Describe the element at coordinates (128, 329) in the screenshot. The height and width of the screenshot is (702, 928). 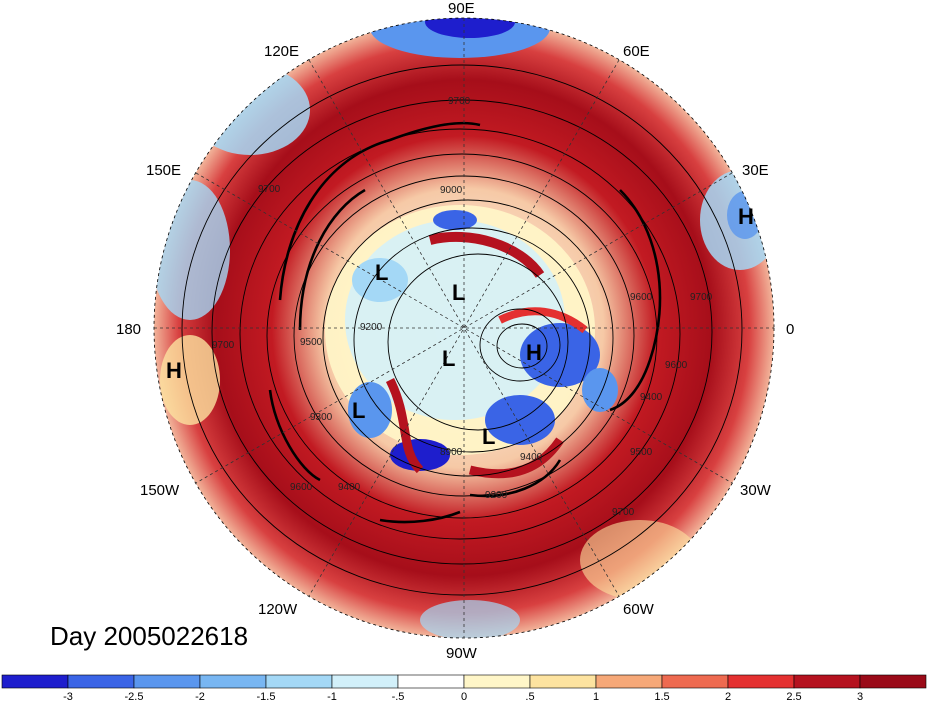
I see `lon-label-180: 180` at that location.